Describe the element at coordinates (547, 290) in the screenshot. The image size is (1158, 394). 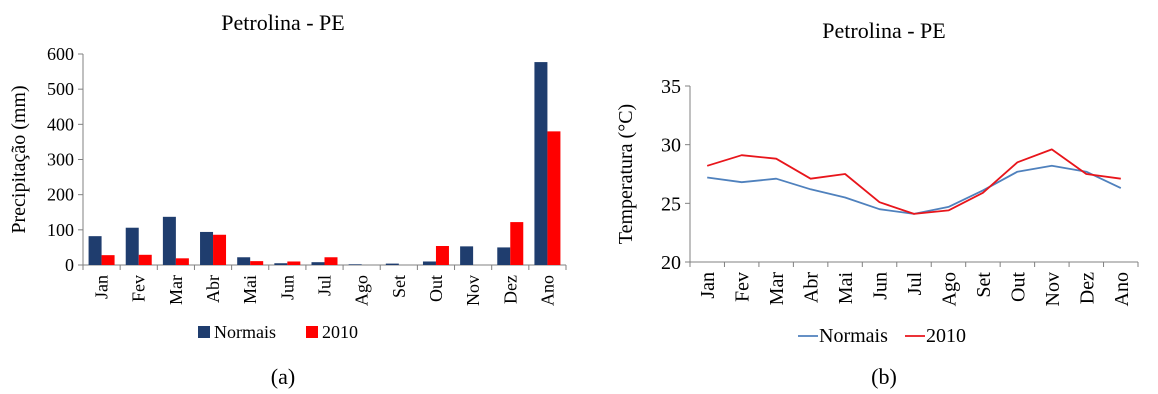
I see `chart-a-x-tick-label: Ano` at that location.